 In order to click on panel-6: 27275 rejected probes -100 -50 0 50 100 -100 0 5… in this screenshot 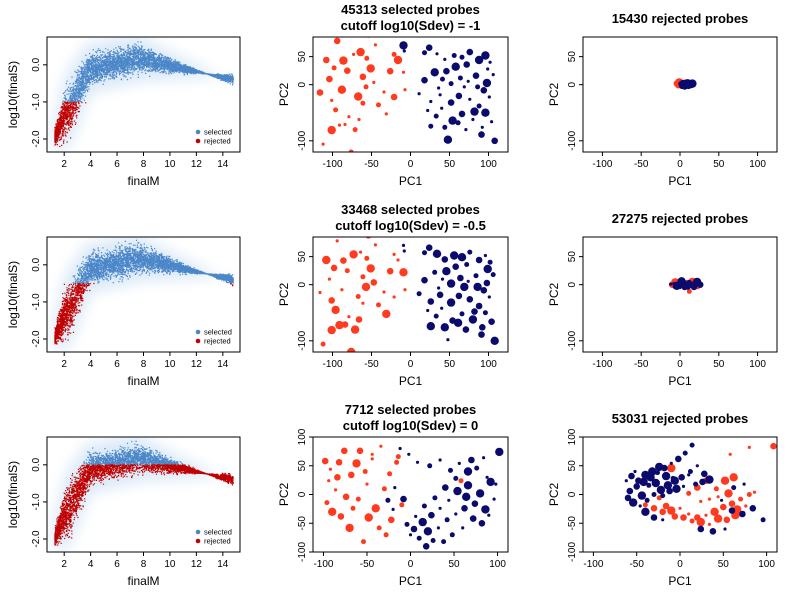, I will do `click(662, 299)`.